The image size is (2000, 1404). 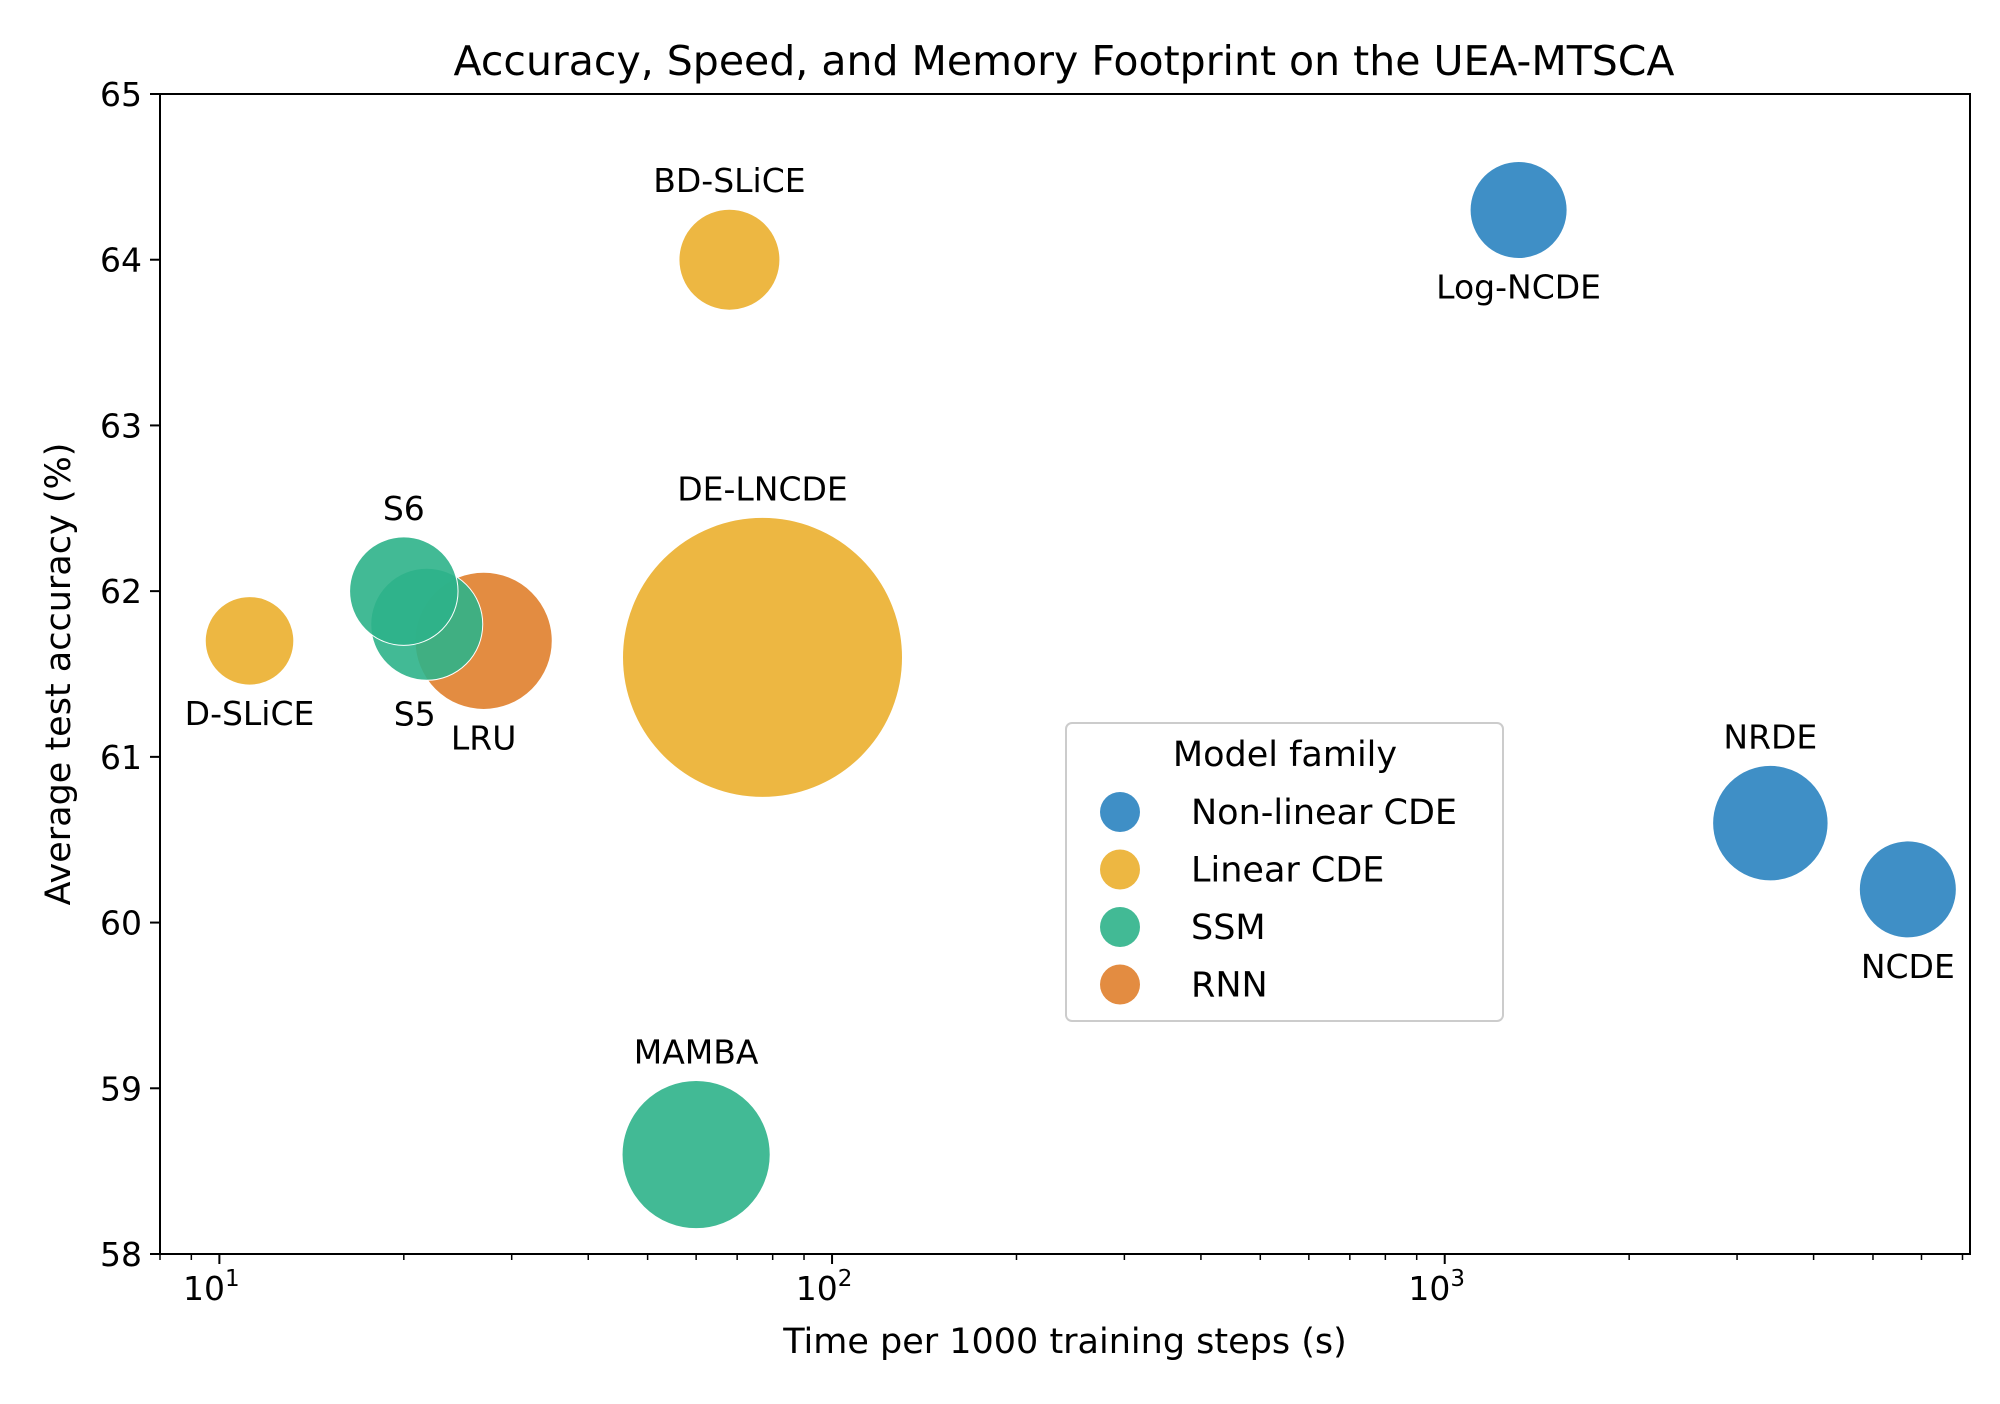 I want to click on y-tick-label: 59, so click(x=121, y=1088).